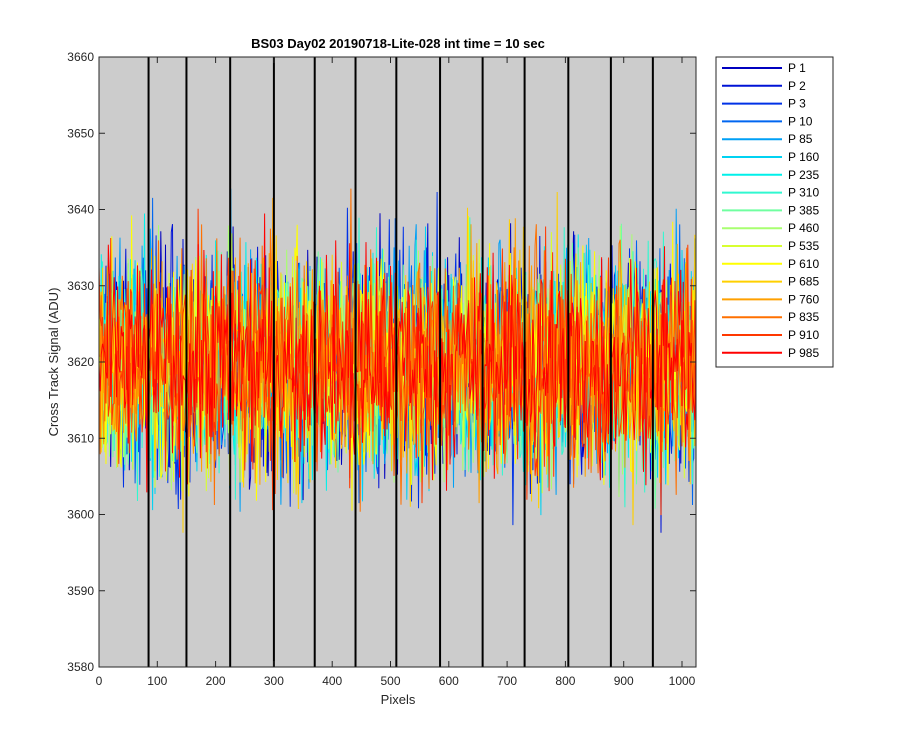 This screenshot has height=750, width=900. I want to click on legend-entry-label: P 385, so click(803, 210).